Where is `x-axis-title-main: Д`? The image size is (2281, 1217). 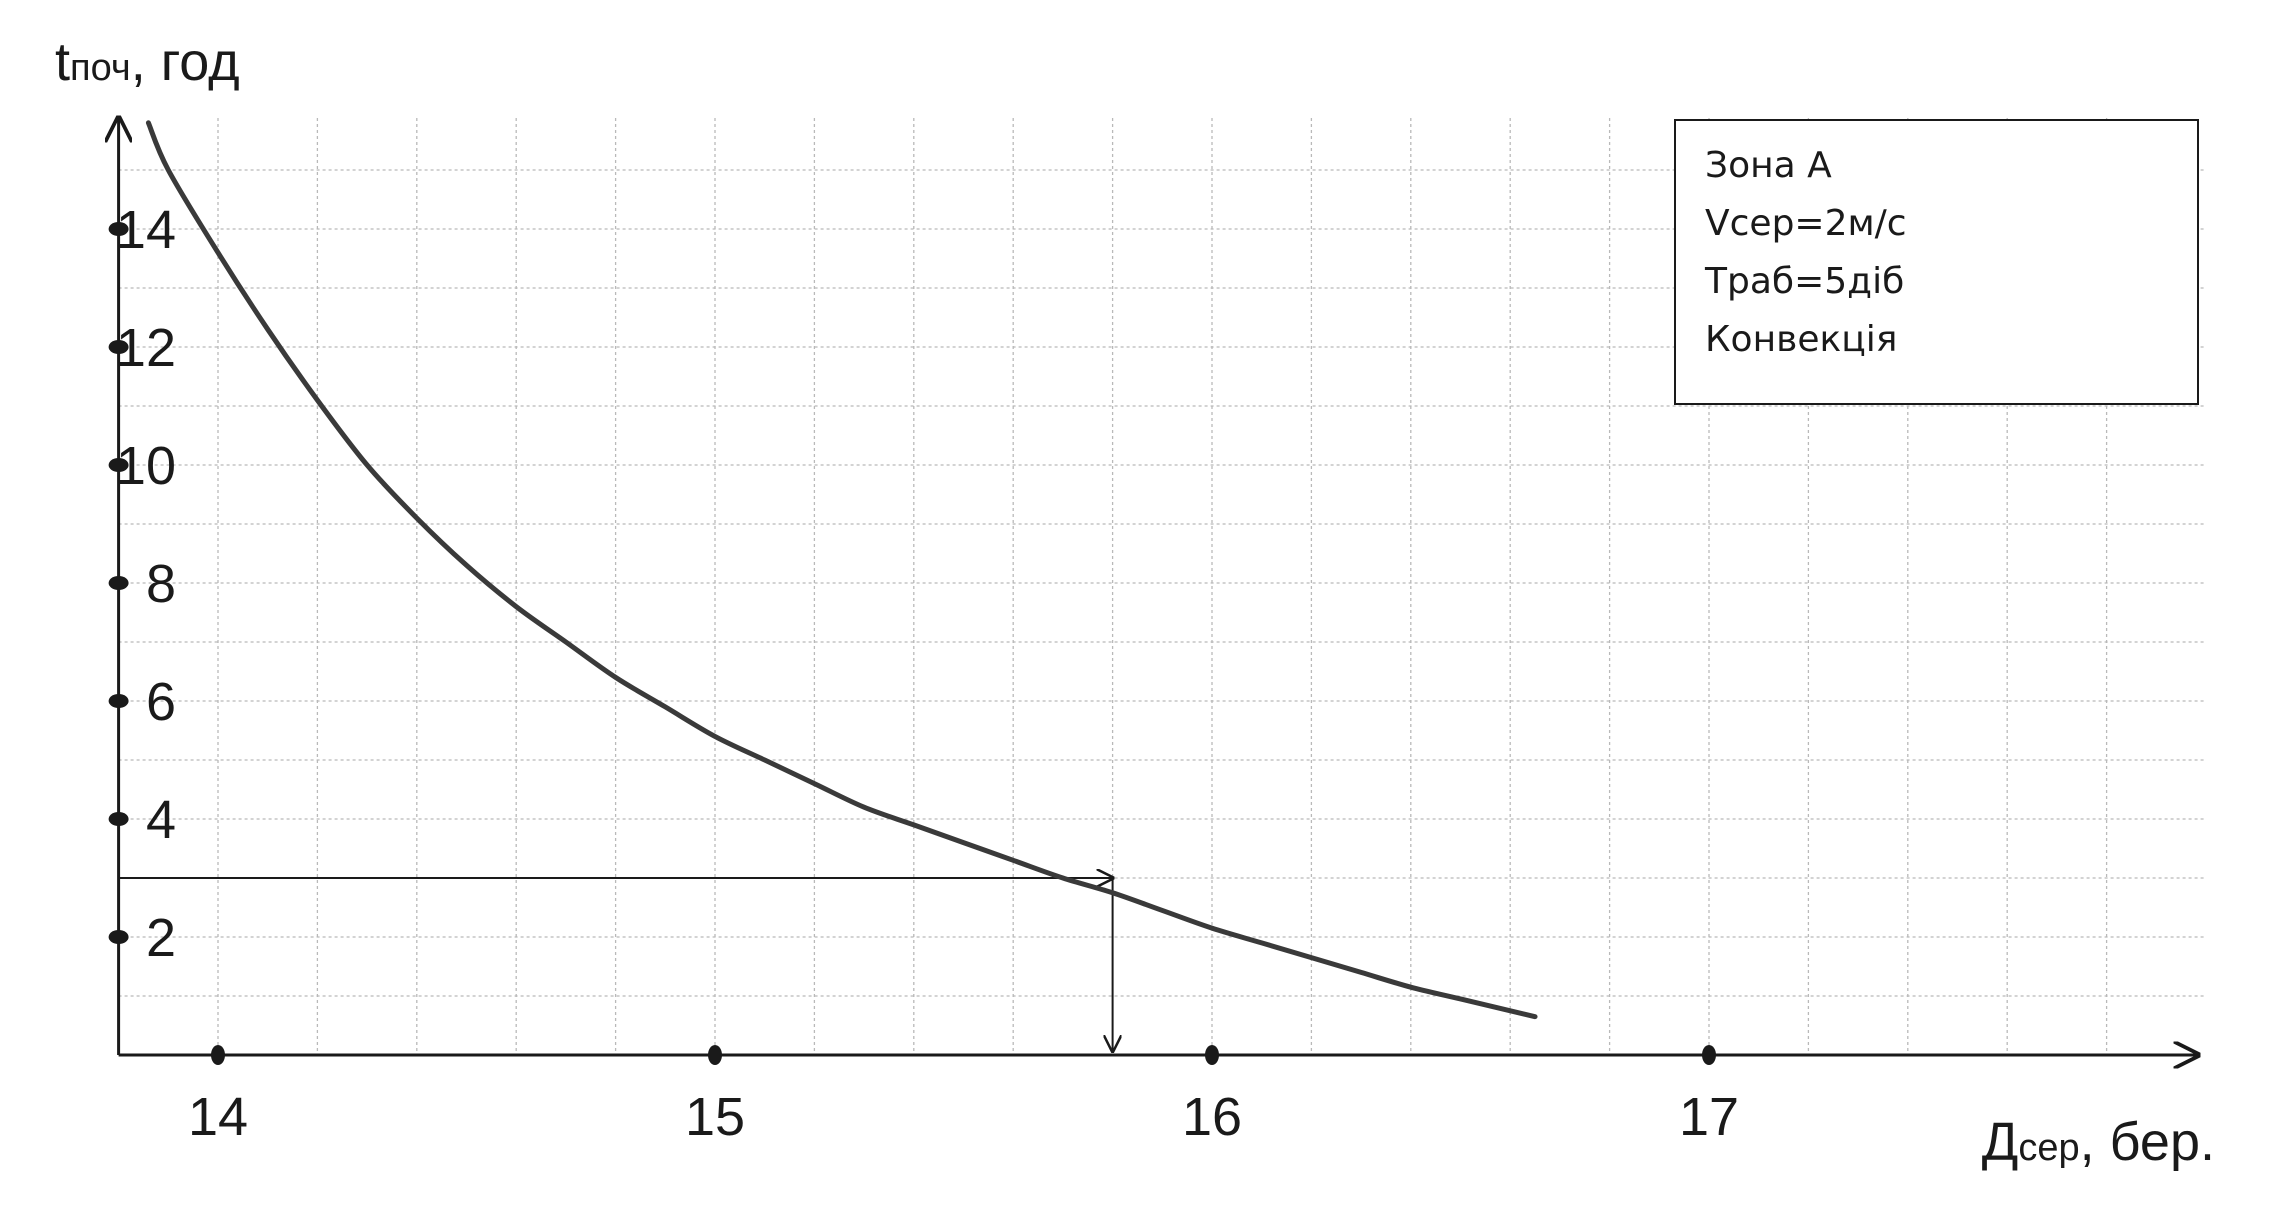 x-axis-title-main: Д is located at coordinates (2000, 1142).